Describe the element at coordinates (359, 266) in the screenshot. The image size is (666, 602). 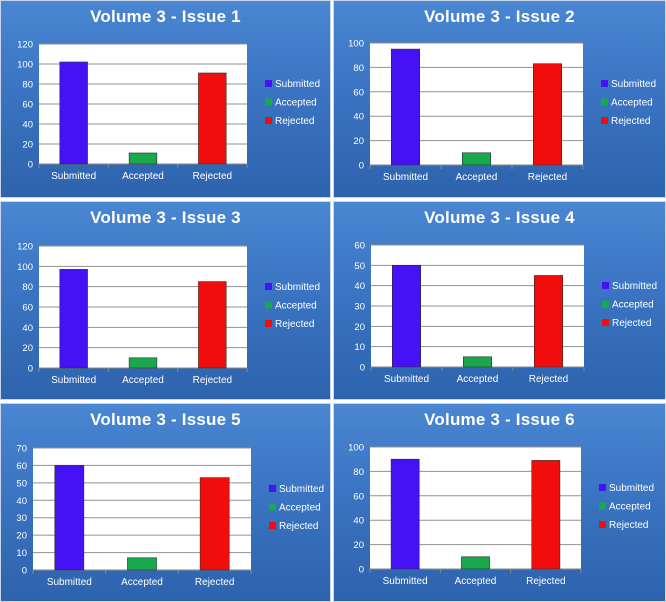
I see `y-tick-label: 50` at that location.